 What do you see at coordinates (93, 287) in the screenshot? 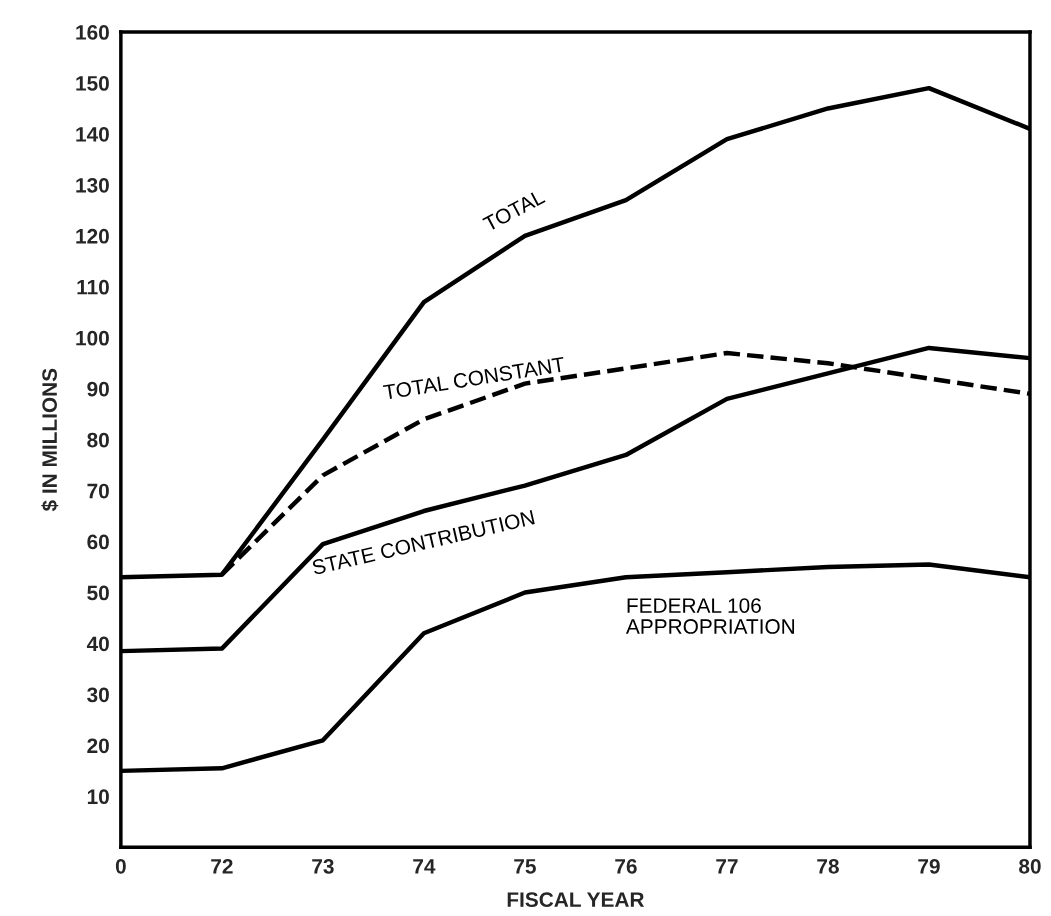
I see `y-tick-label: 110` at bounding box center [93, 287].